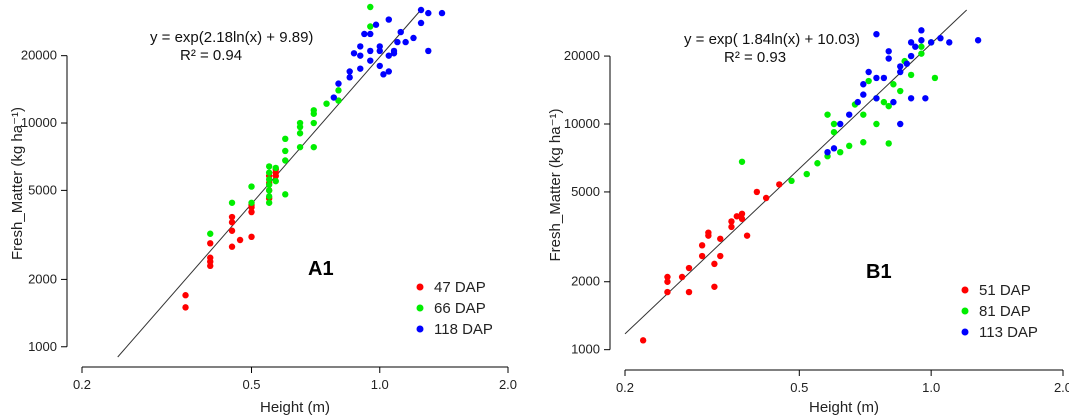 The width and height of the screenshot is (1069, 417). What do you see at coordinates (39, 55) in the screenshot?
I see `y-tick-label: 20000` at bounding box center [39, 55].